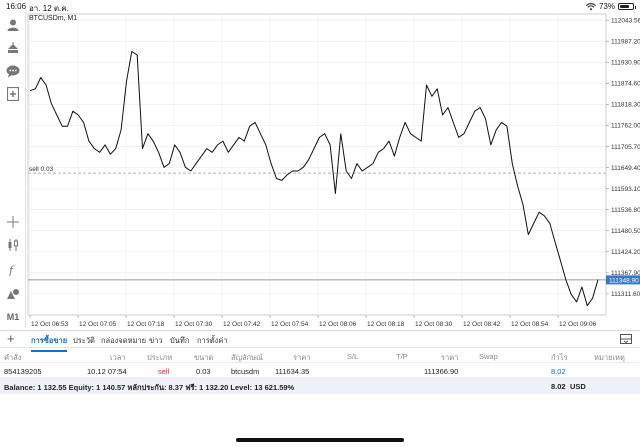 The image size is (640, 447). I want to click on col-symbol: สัญลักษณ์, so click(247, 357).